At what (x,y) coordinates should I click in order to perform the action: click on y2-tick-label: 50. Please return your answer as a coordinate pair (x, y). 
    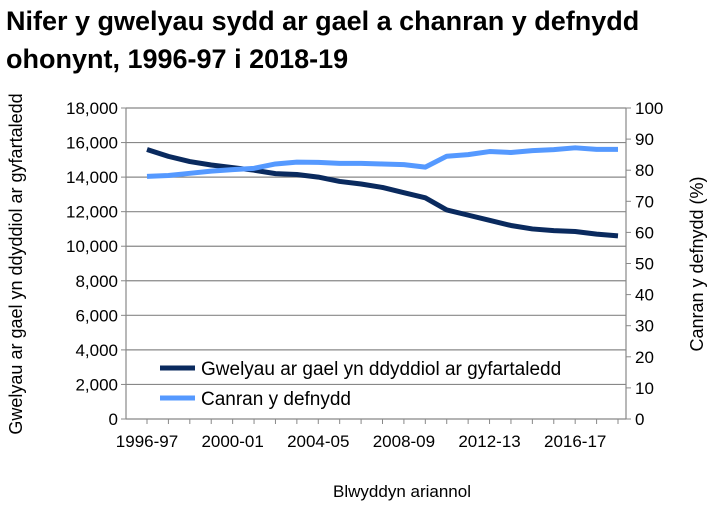
    Looking at the image, I should click on (644, 264).